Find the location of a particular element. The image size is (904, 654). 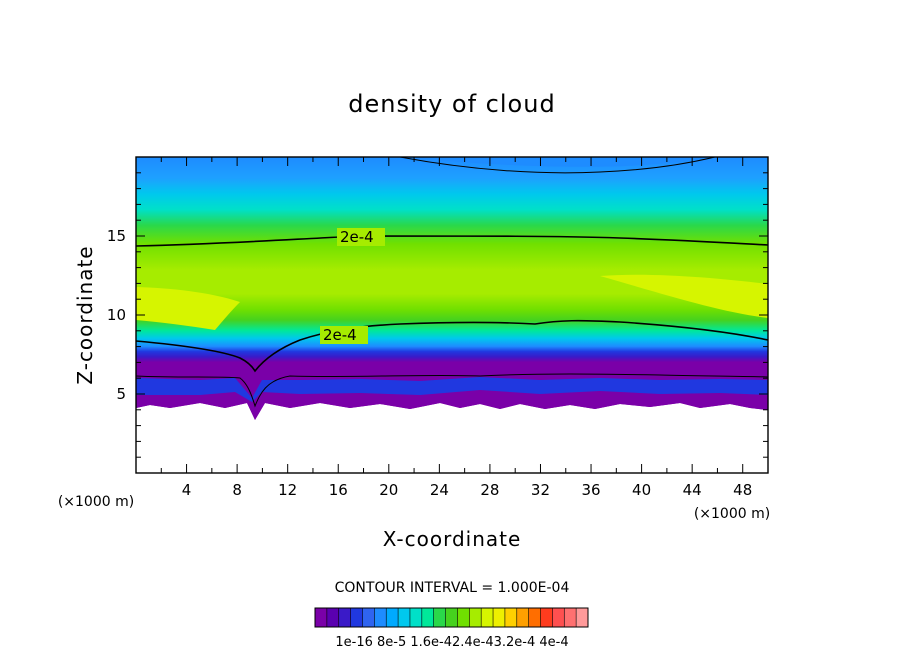

chart-title: density of cloud is located at coordinates (451, 104).